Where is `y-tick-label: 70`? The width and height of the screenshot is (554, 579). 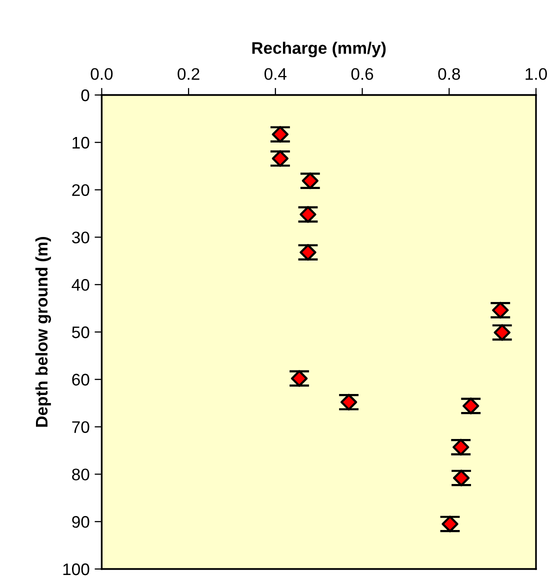
y-tick-label: 70 is located at coordinates (81, 427).